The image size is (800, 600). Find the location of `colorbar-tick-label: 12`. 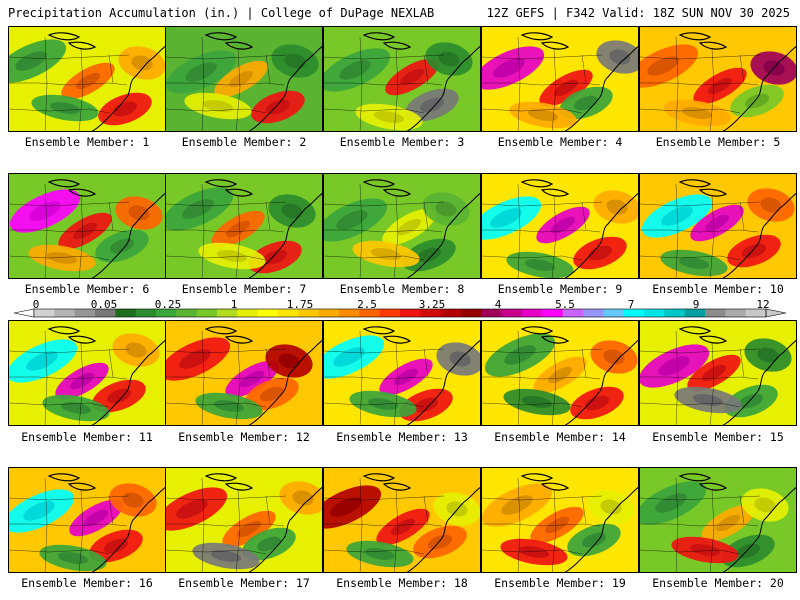

colorbar-tick-label: 12 is located at coordinates (763, 304).